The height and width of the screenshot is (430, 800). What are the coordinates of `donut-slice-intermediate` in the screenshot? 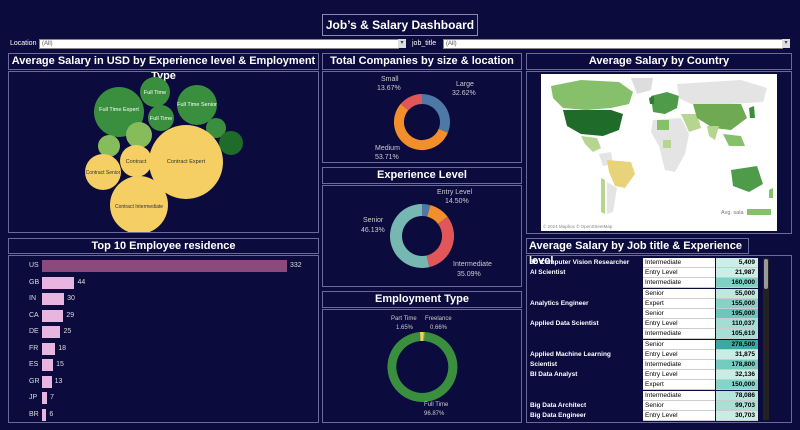 It's located at (440, 242).